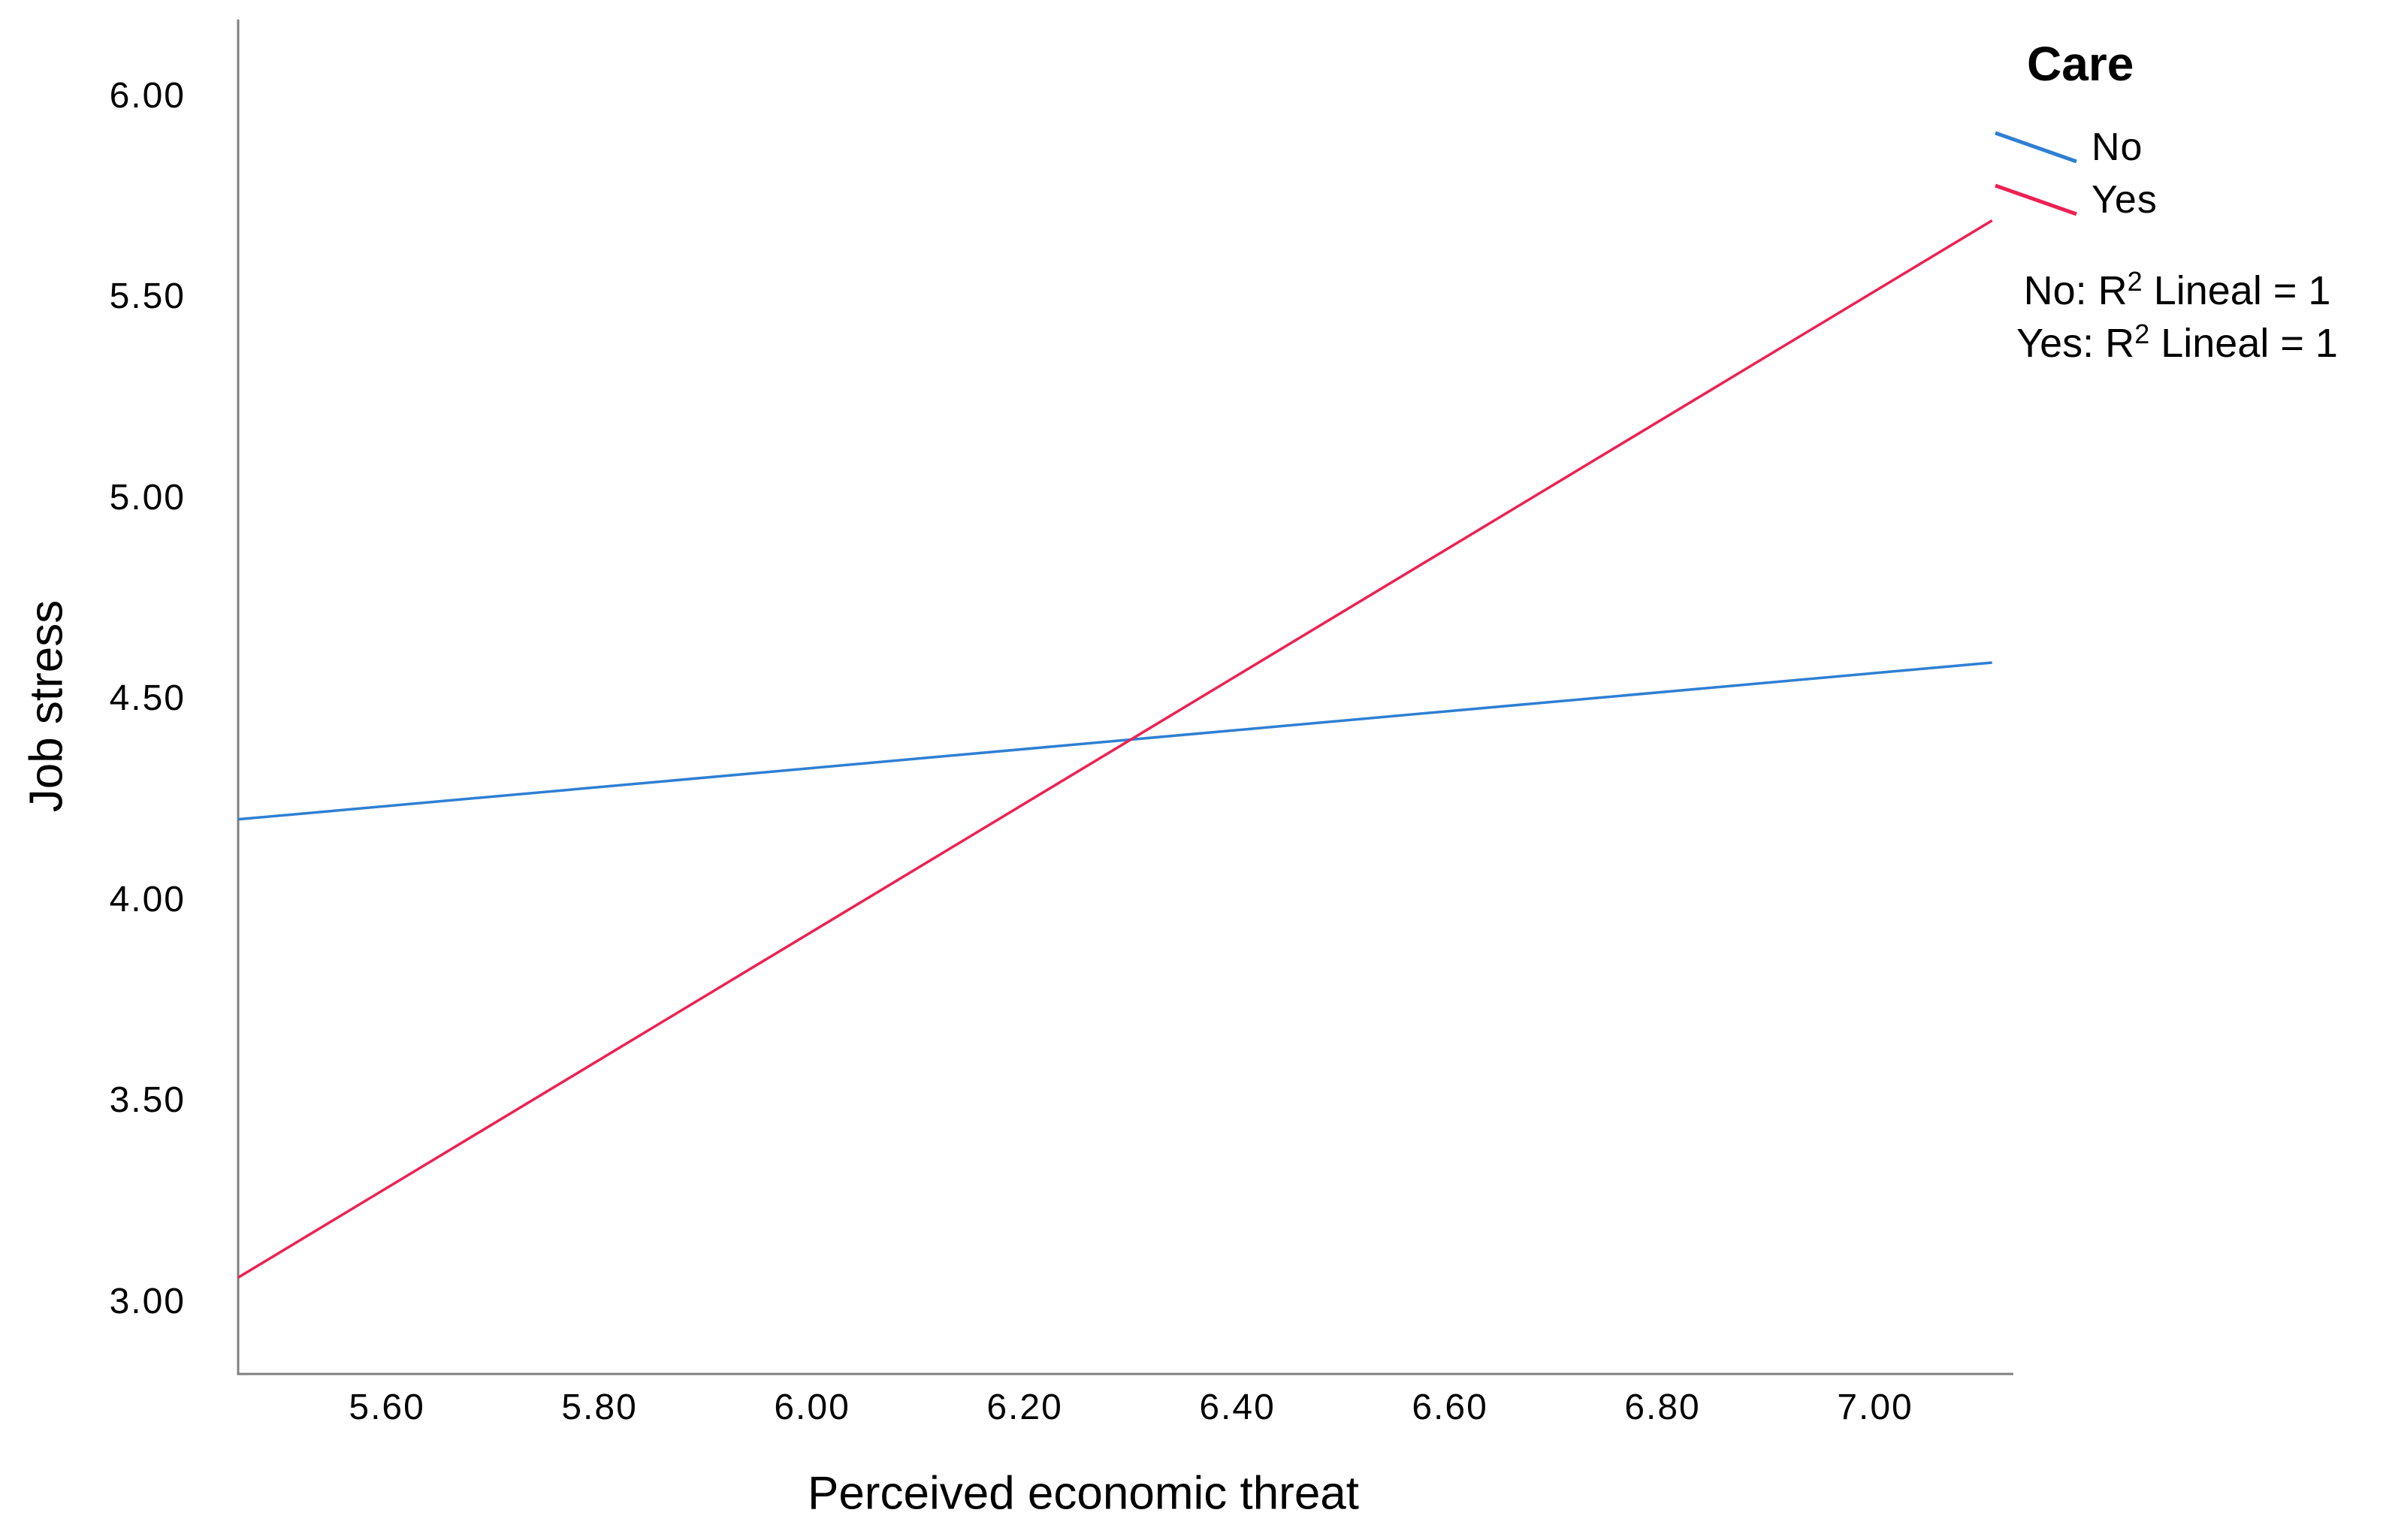 Image resolution: width=2386 pixels, height=1540 pixels. What do you see at coordinates (2036, 147) in the screenshot?
I see `legend-line-swatch-no` at bounding box center [2036, 147].